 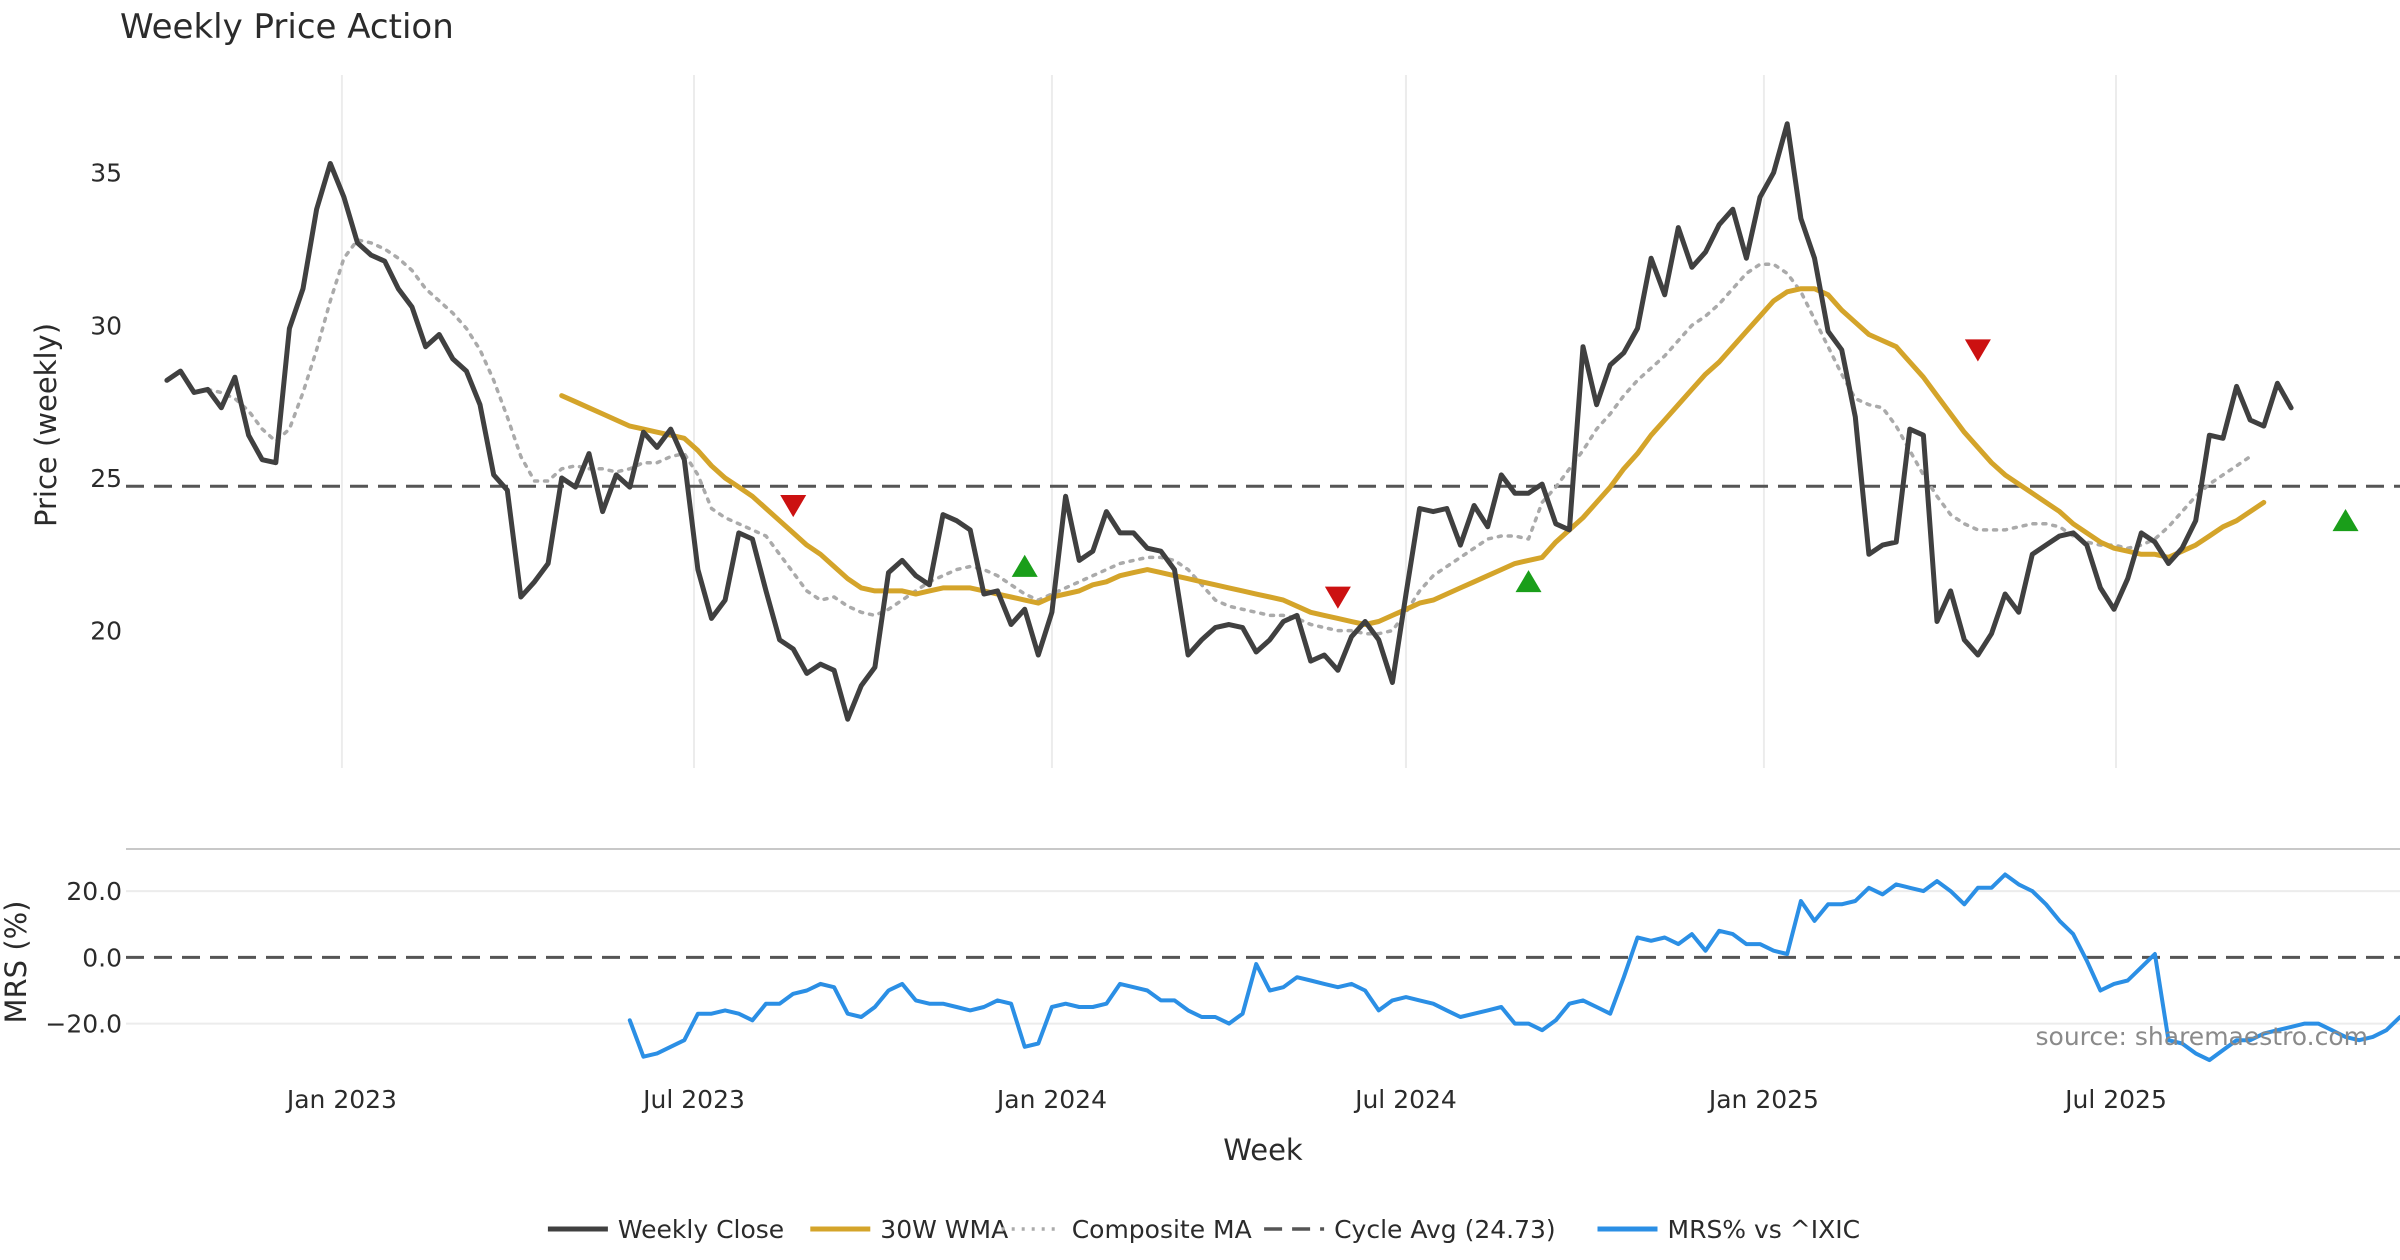 I want to click on x-tick-label: Jan 2025, so click(x=1763, y=1099).